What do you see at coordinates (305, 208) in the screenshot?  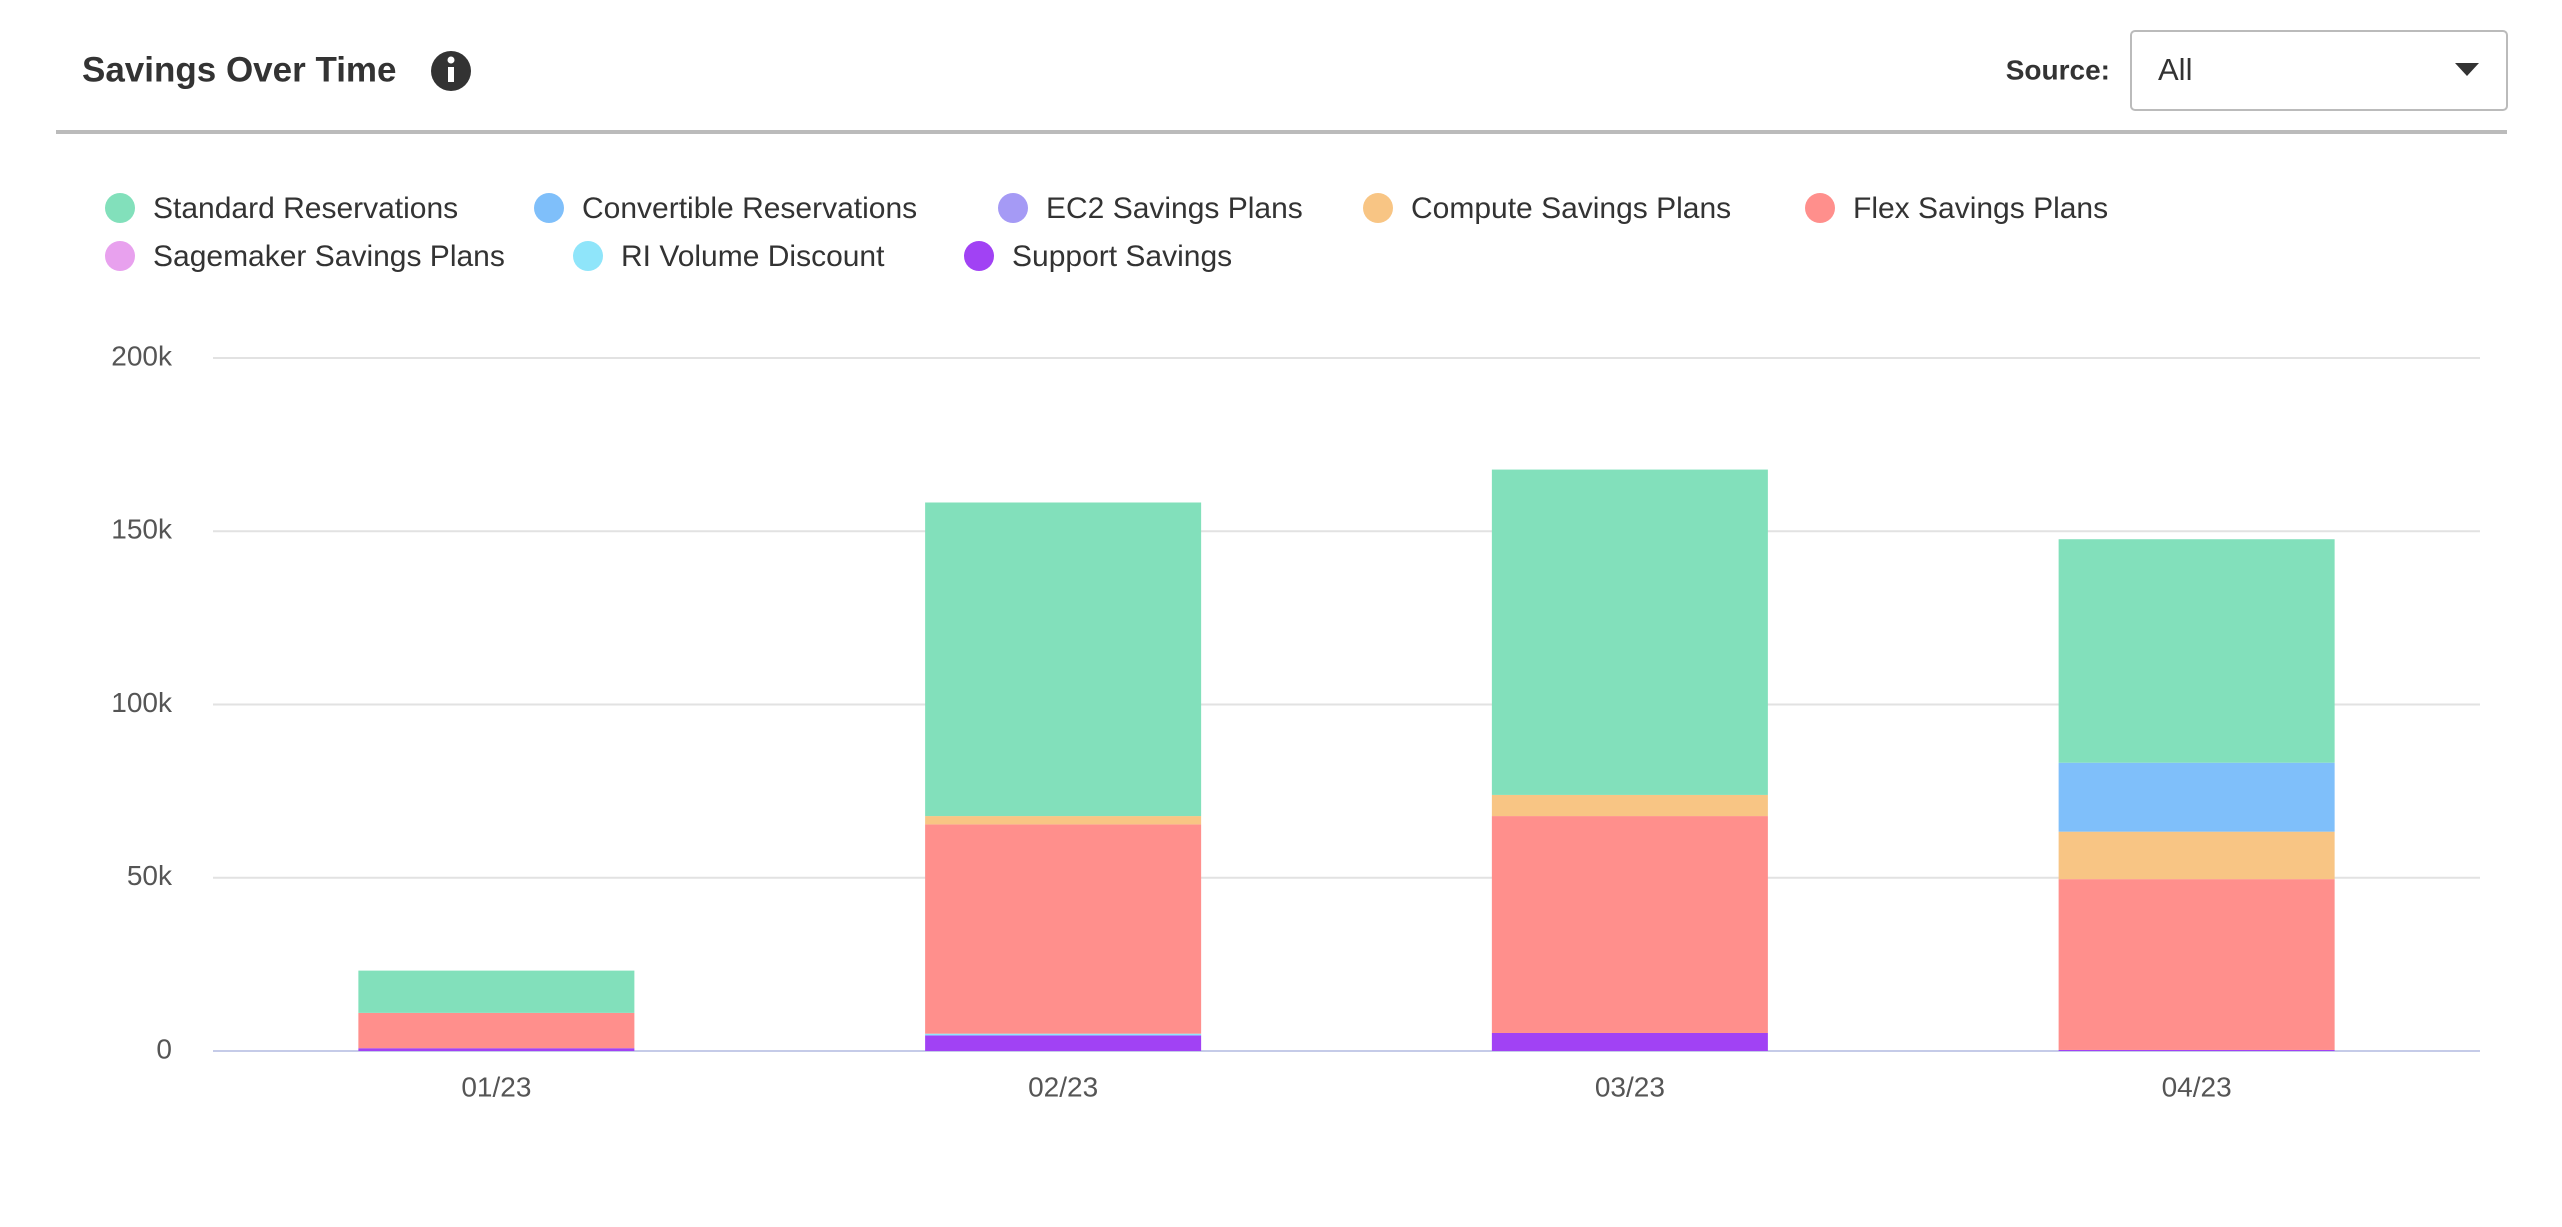 I see `legend-label: Standard Reservations` at bounding box center [305, 208].